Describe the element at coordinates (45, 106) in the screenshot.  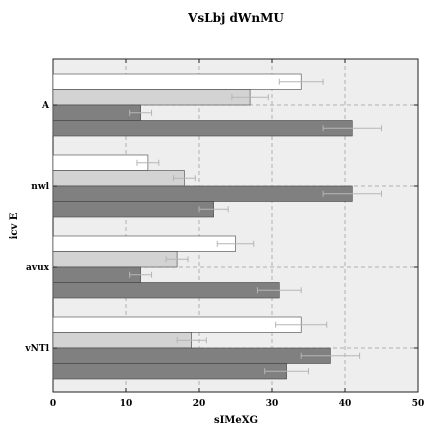
I see `y-tick-label-A: A` at that location.